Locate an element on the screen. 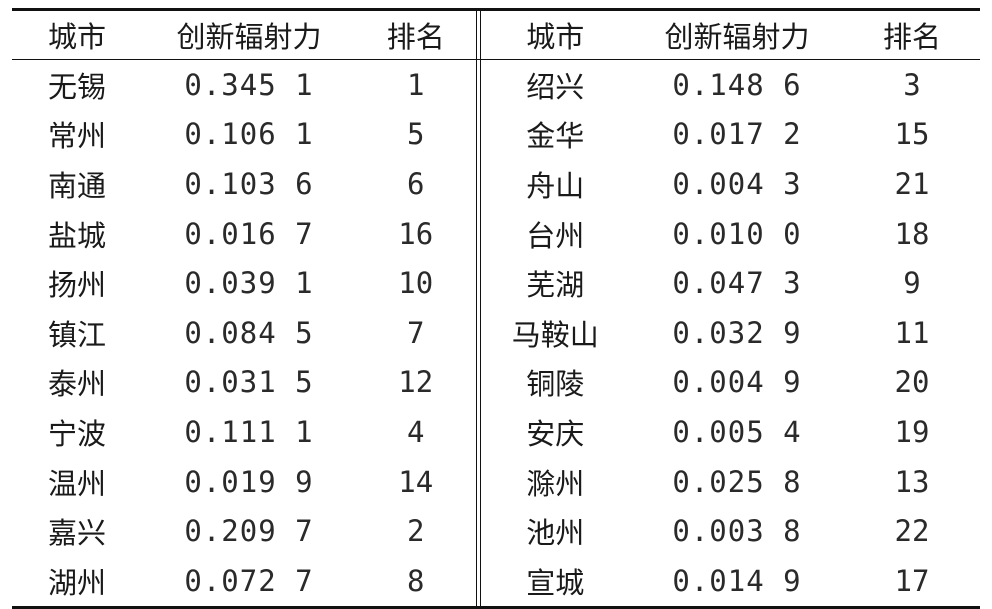  table-row: 宁波 0.111 1 4 安庆 0.005 4 19 is located at coordinates (496, 432).